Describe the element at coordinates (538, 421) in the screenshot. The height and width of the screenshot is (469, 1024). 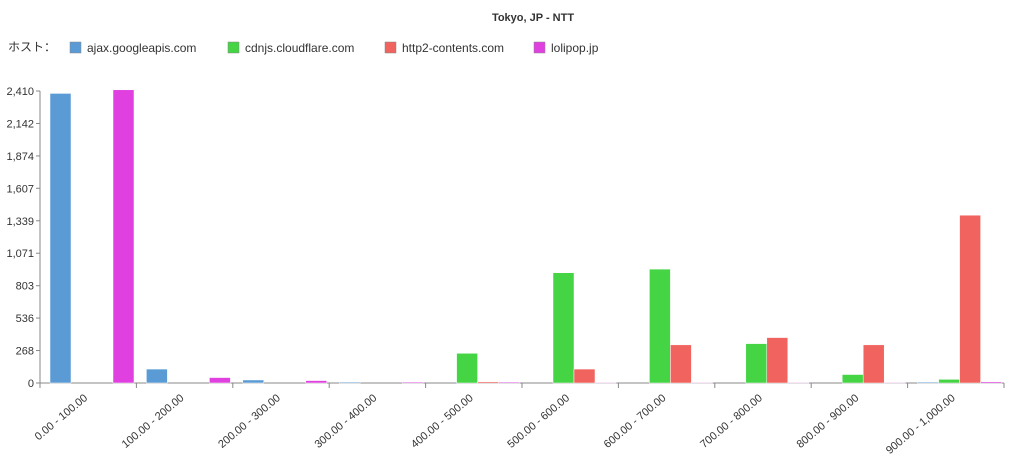
I see `x-tick-label: 500.00 - 600.00` at that location.